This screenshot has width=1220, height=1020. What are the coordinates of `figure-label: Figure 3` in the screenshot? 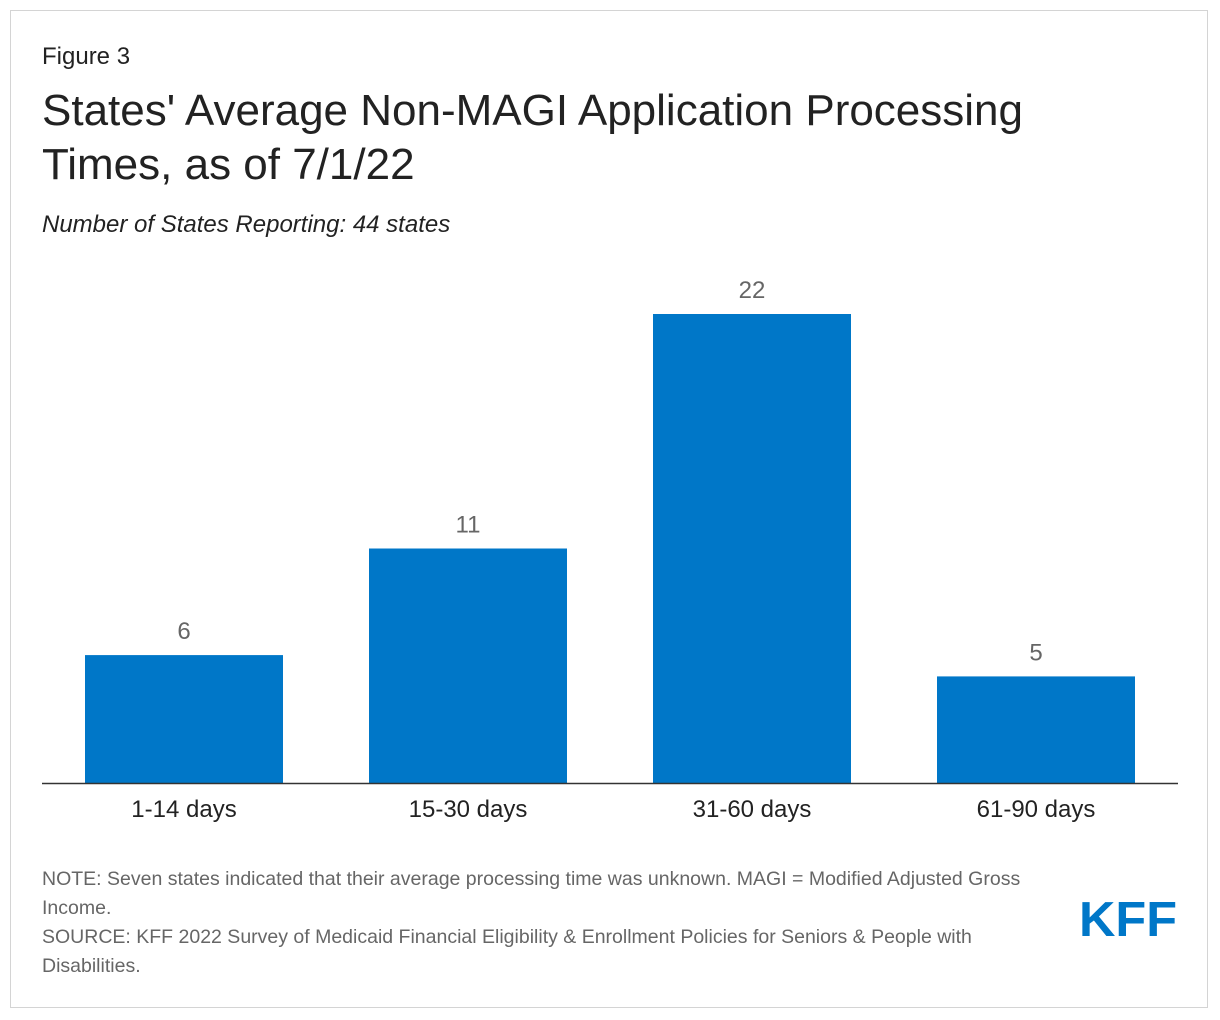 It's located at (86, 56).